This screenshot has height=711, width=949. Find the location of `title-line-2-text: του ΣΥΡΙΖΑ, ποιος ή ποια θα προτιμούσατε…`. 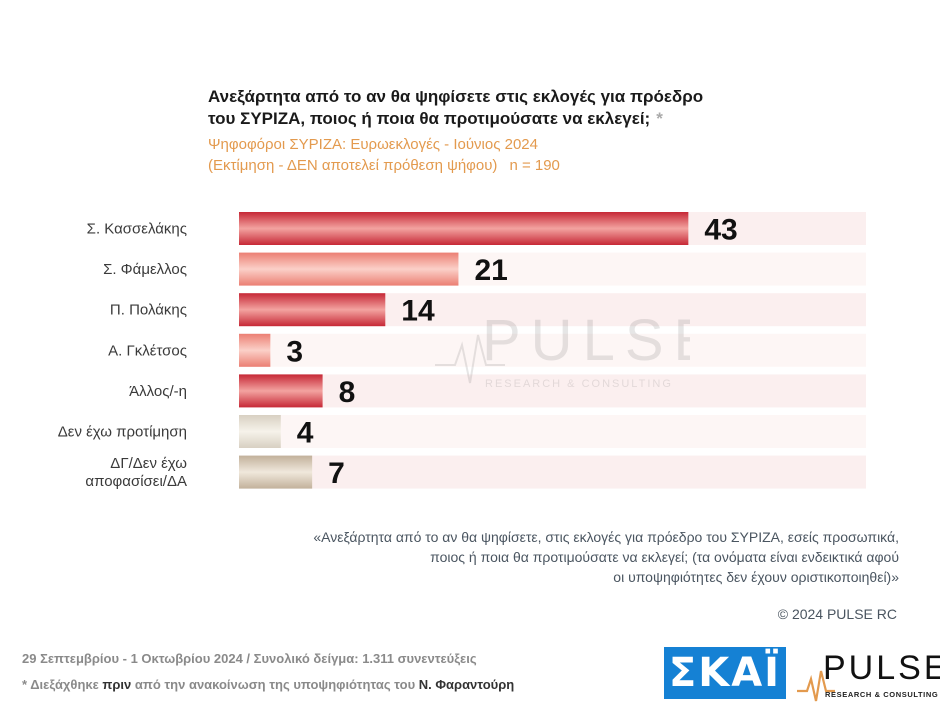

title-line-2-text: του ΣΥΡΙΖΑ, ποιος ή ποια θα προτιμούσατε… is located at coordinates (429, 118).